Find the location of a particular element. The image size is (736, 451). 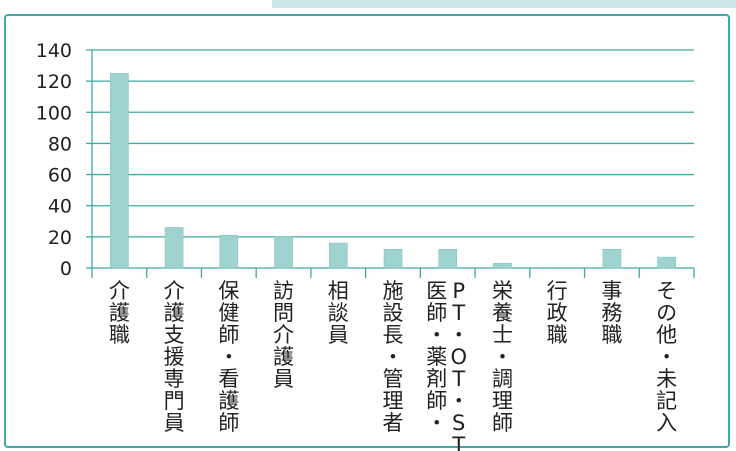

y-tick-label: 60 is located at coordinates (60, 176).